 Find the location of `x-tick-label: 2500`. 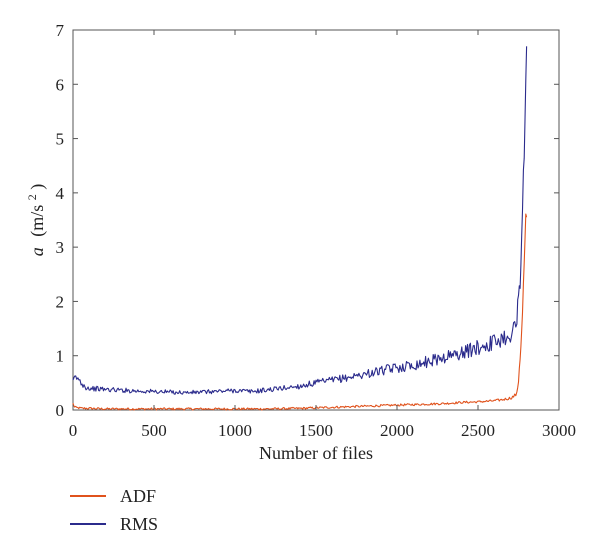

x-tick-label: 2500 is located at coordinates (478, 430).